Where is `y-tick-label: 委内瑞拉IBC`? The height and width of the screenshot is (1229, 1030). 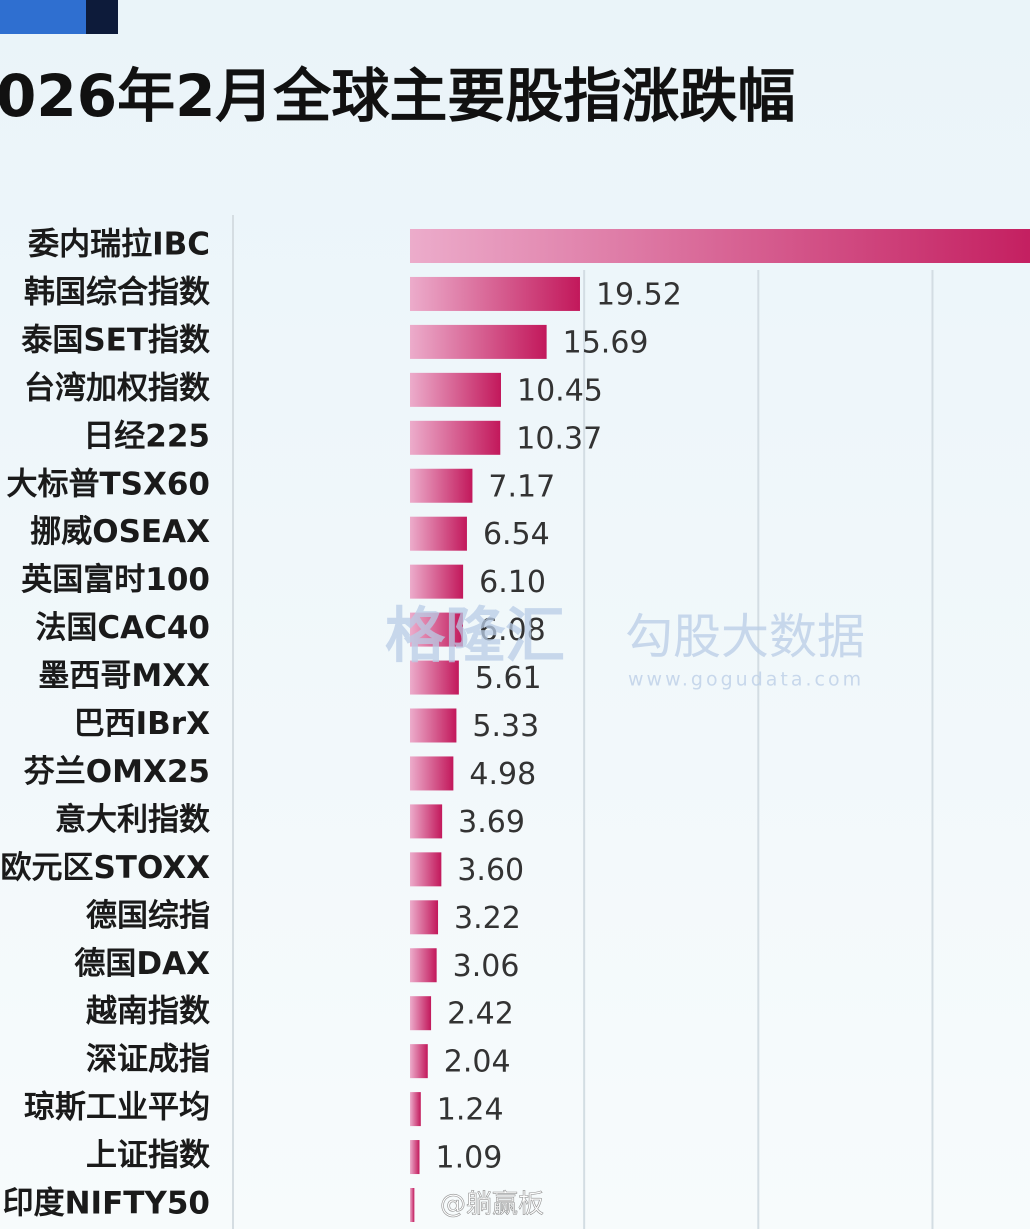 y-tick-label: 委内瑞拉IBC is located at coordinates (119, 245).